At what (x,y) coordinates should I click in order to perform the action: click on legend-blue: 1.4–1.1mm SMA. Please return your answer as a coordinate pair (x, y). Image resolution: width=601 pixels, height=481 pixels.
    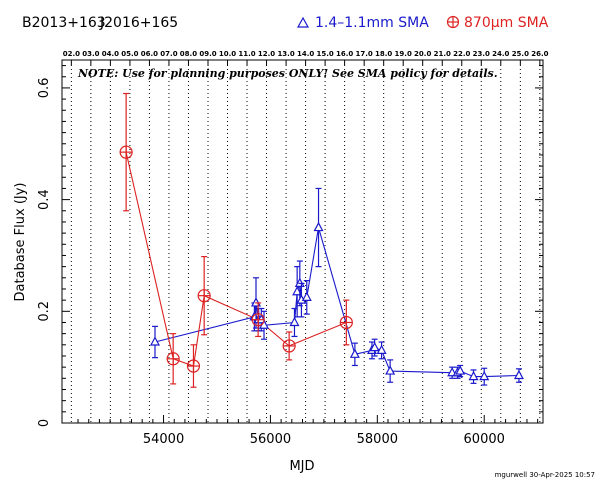
    Looking at the image, I should click on (362, 23).